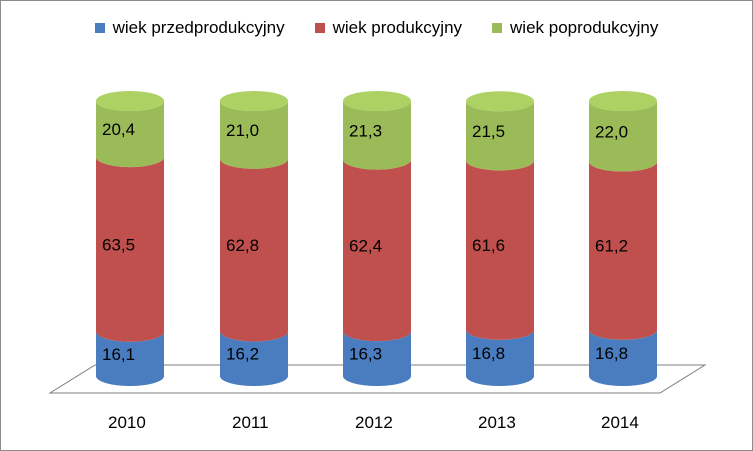  Describe the element at coordinates (118, 129) in the screenshot. I see `data-label-2010-series-2: 20,4` at that location.